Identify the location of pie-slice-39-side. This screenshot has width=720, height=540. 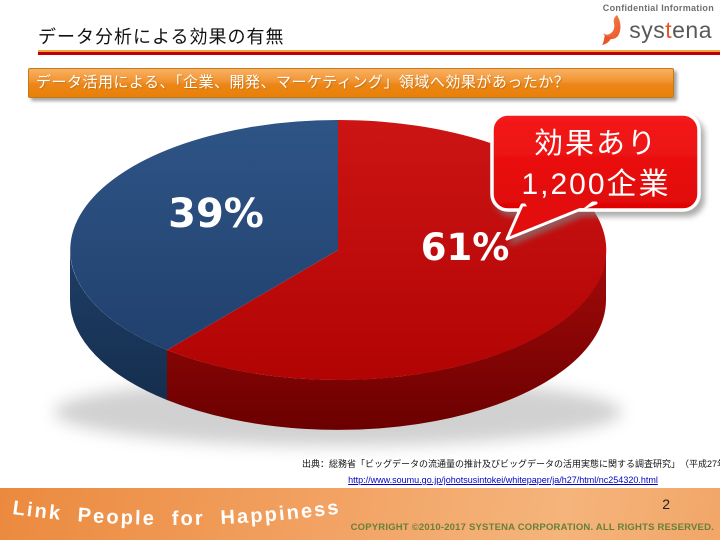
(118, 325).